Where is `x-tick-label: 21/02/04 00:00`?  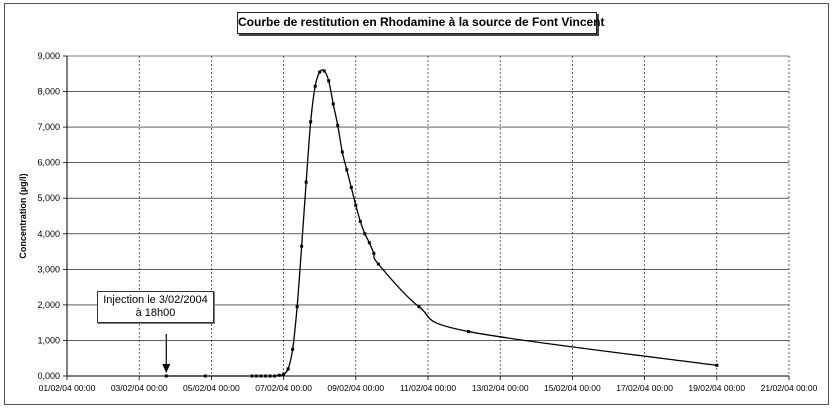
x-tick-label: 21/02/04 00:00 is located at coordinates (789, 388).